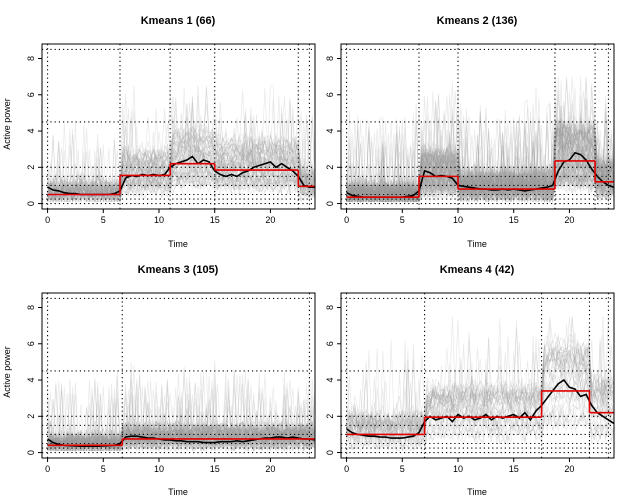  I want to click on plot-frame, so click(178, 375).